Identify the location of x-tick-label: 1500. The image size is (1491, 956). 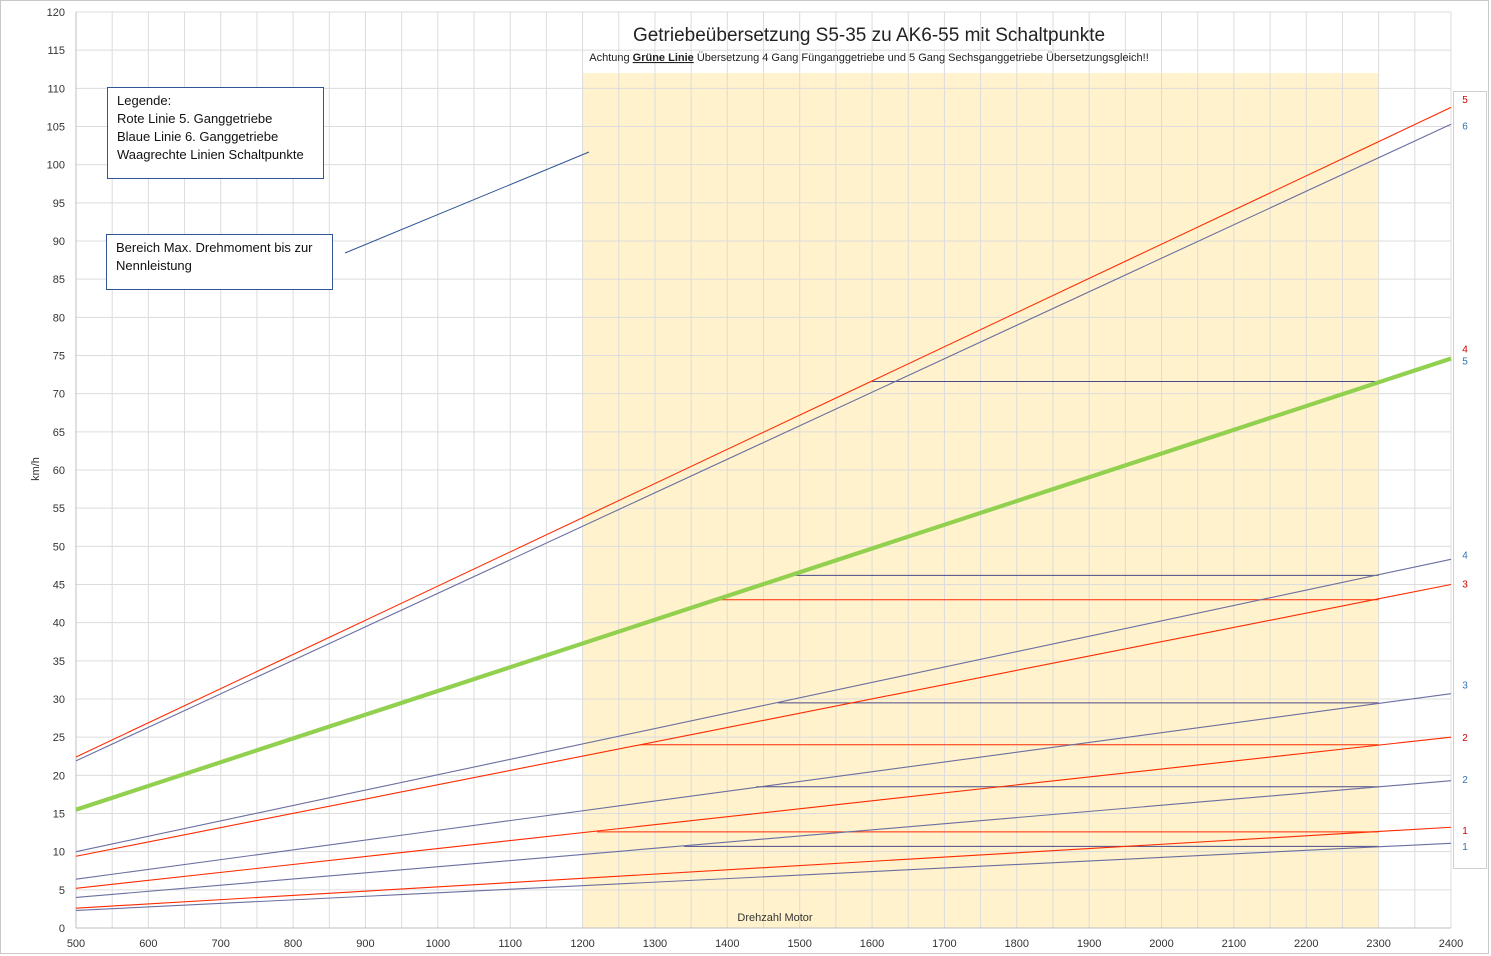
(799, 944).